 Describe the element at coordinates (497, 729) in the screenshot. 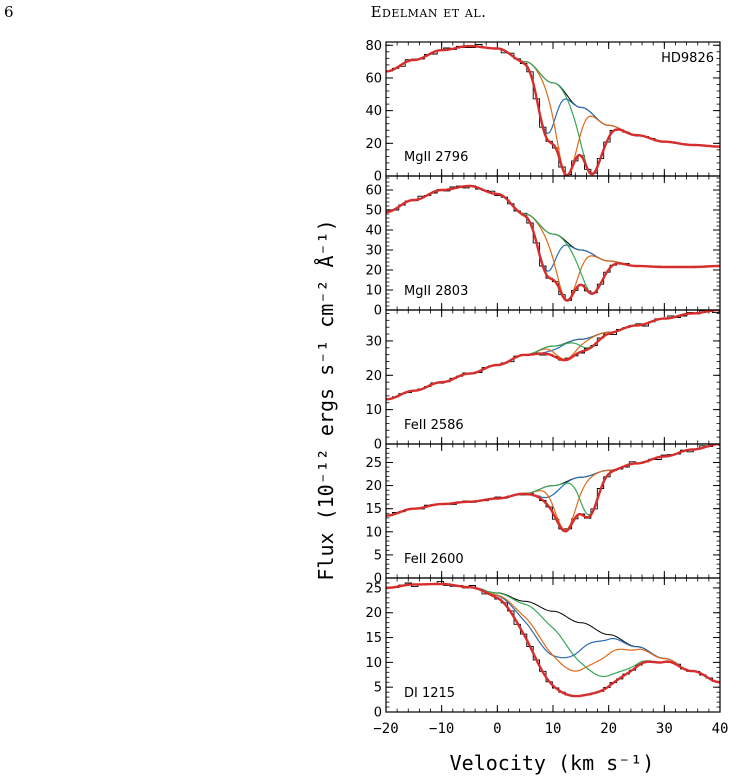

I see `x-tick-label: 0` at that location.